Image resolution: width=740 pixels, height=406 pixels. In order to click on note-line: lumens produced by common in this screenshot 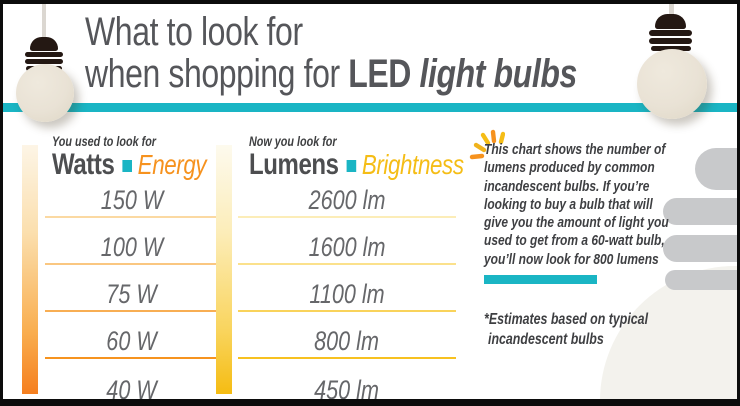, I will do `click(569, 168)`.